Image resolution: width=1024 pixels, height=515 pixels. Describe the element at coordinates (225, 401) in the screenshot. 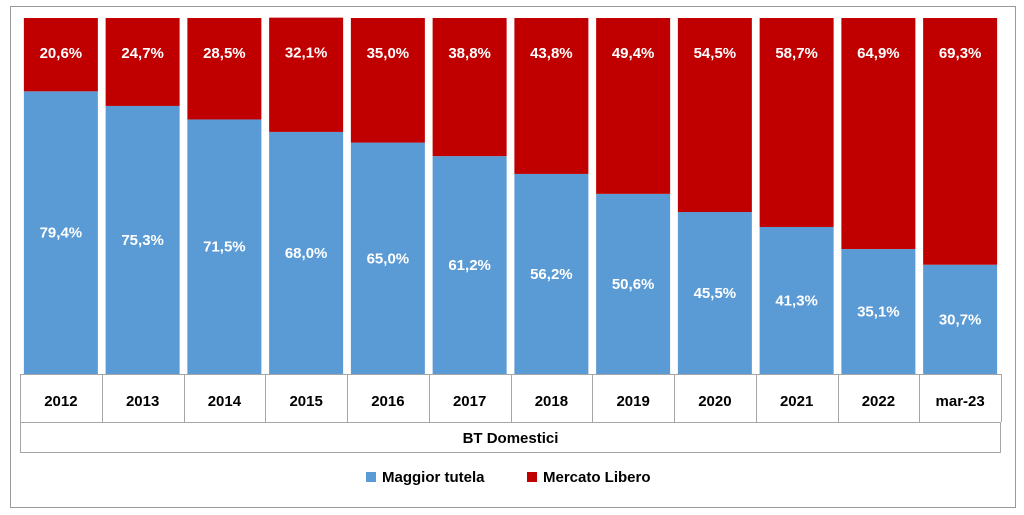

I see `category-label-2014: 2014` at that location.